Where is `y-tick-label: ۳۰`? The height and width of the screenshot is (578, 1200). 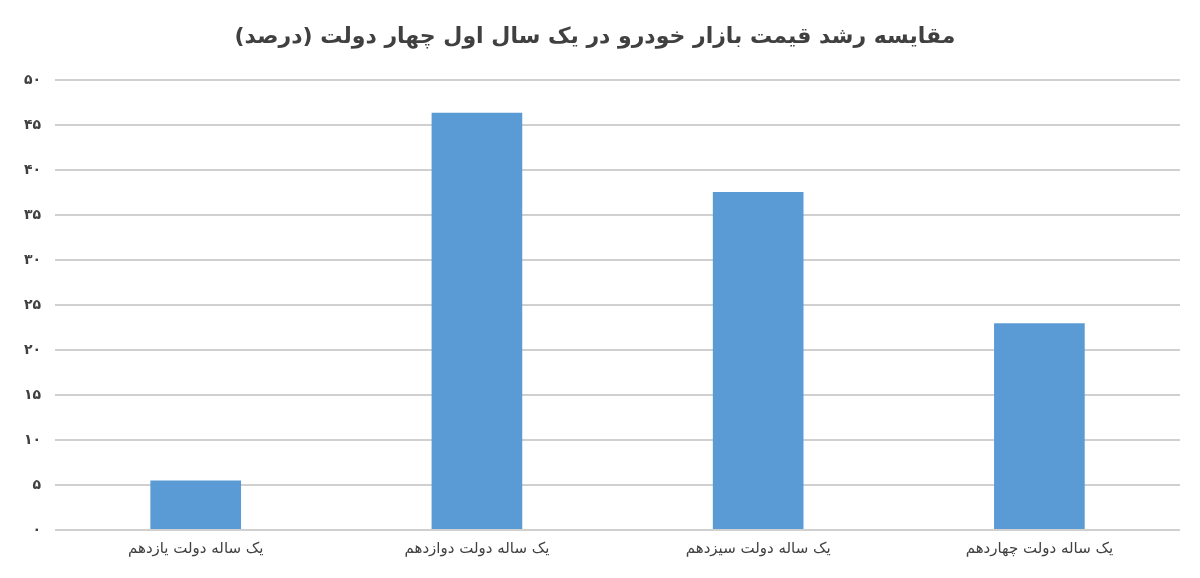 y-tick-label: ۳۰ is located at coordinates (33, 258).